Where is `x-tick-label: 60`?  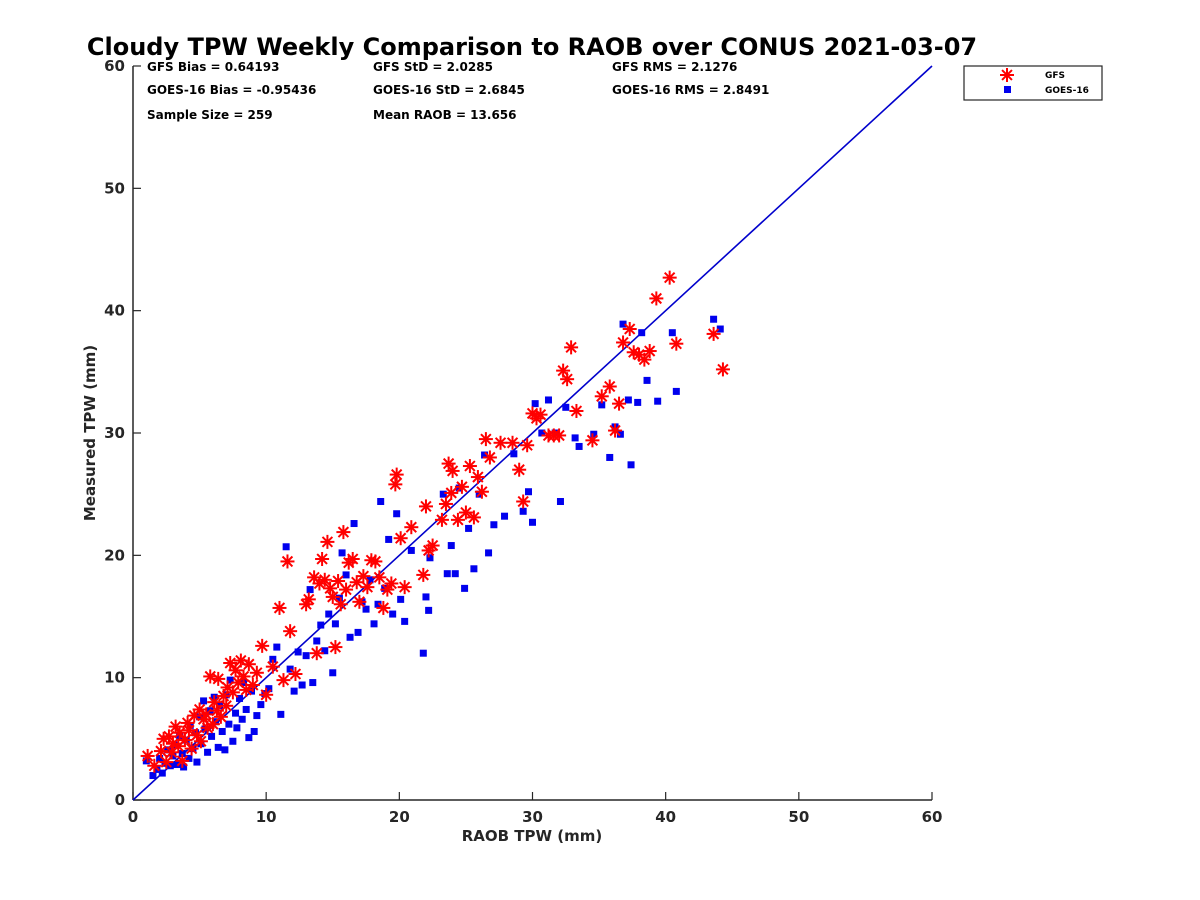 x-tick-label: 60 is located at coordinates (932, 817).